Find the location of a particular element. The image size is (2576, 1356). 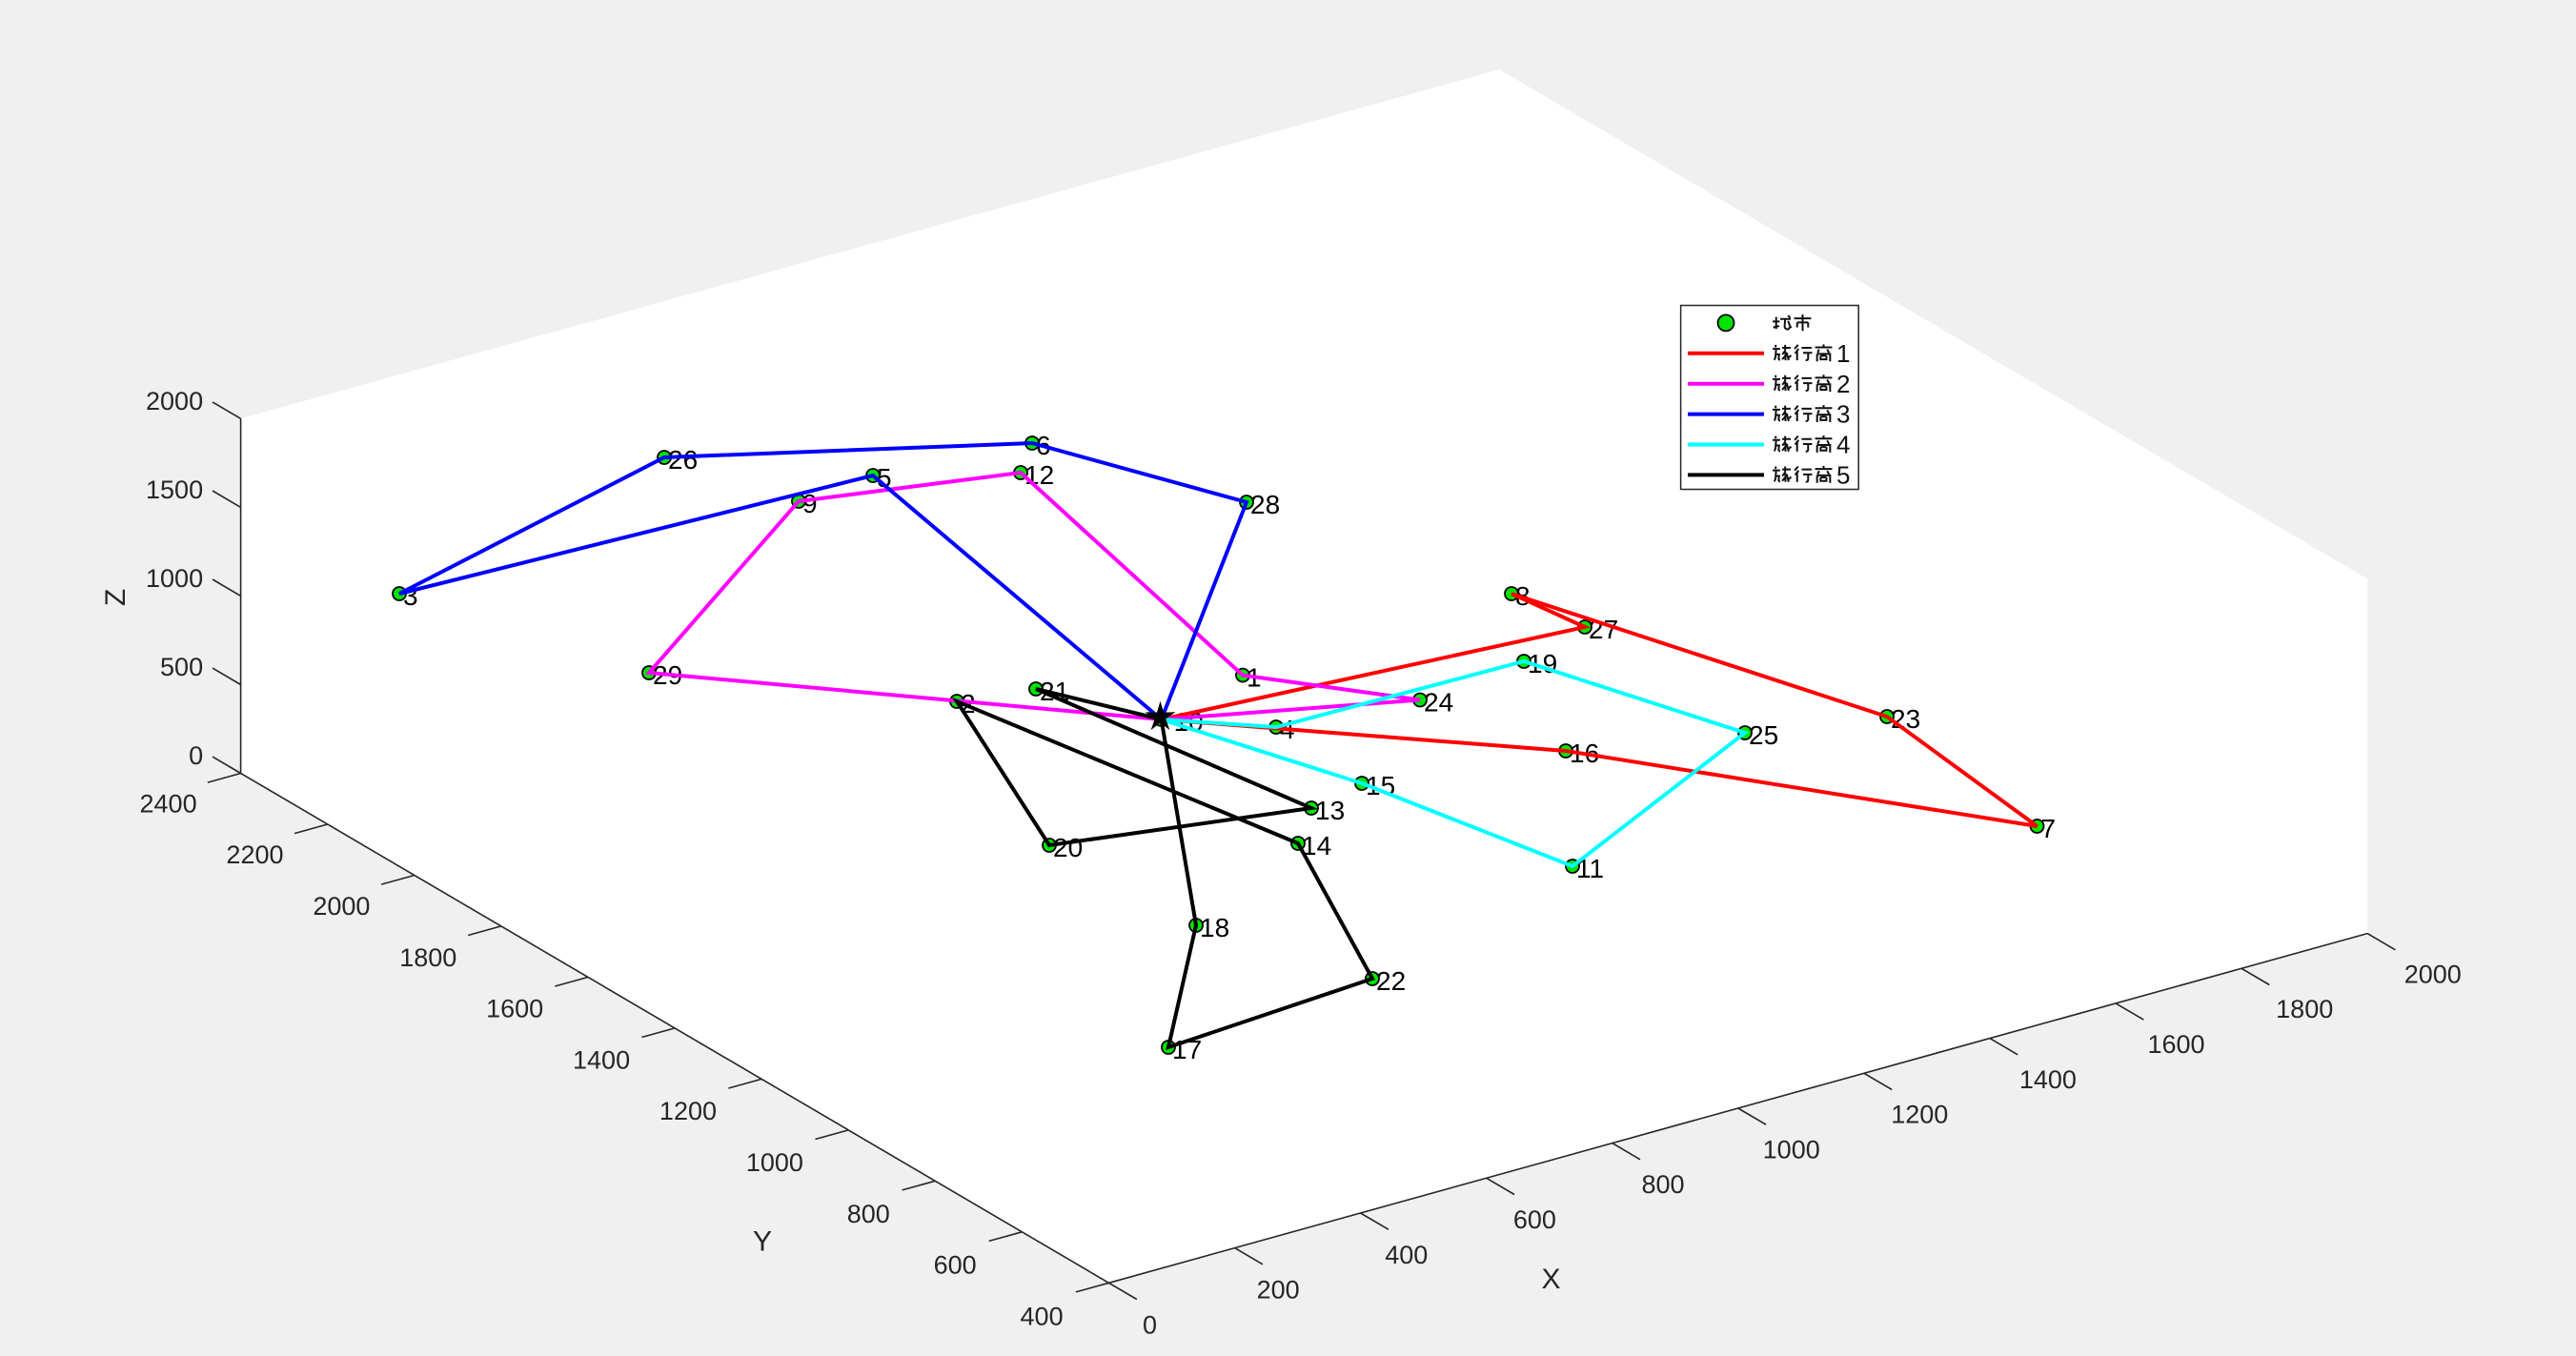

svg-text: 25 is located at coordinates (1764, 735).